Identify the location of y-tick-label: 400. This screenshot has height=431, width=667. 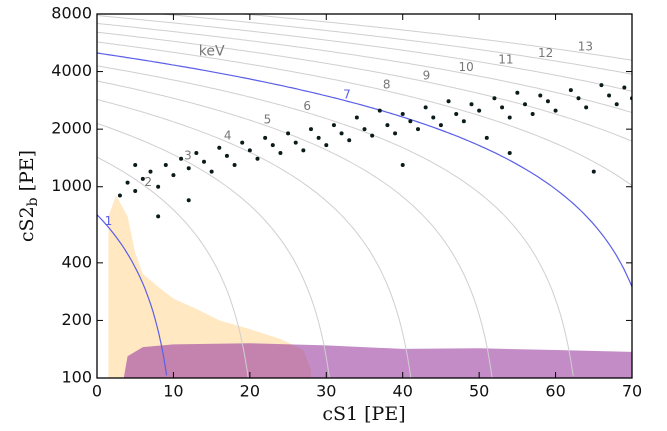
(76, 261).